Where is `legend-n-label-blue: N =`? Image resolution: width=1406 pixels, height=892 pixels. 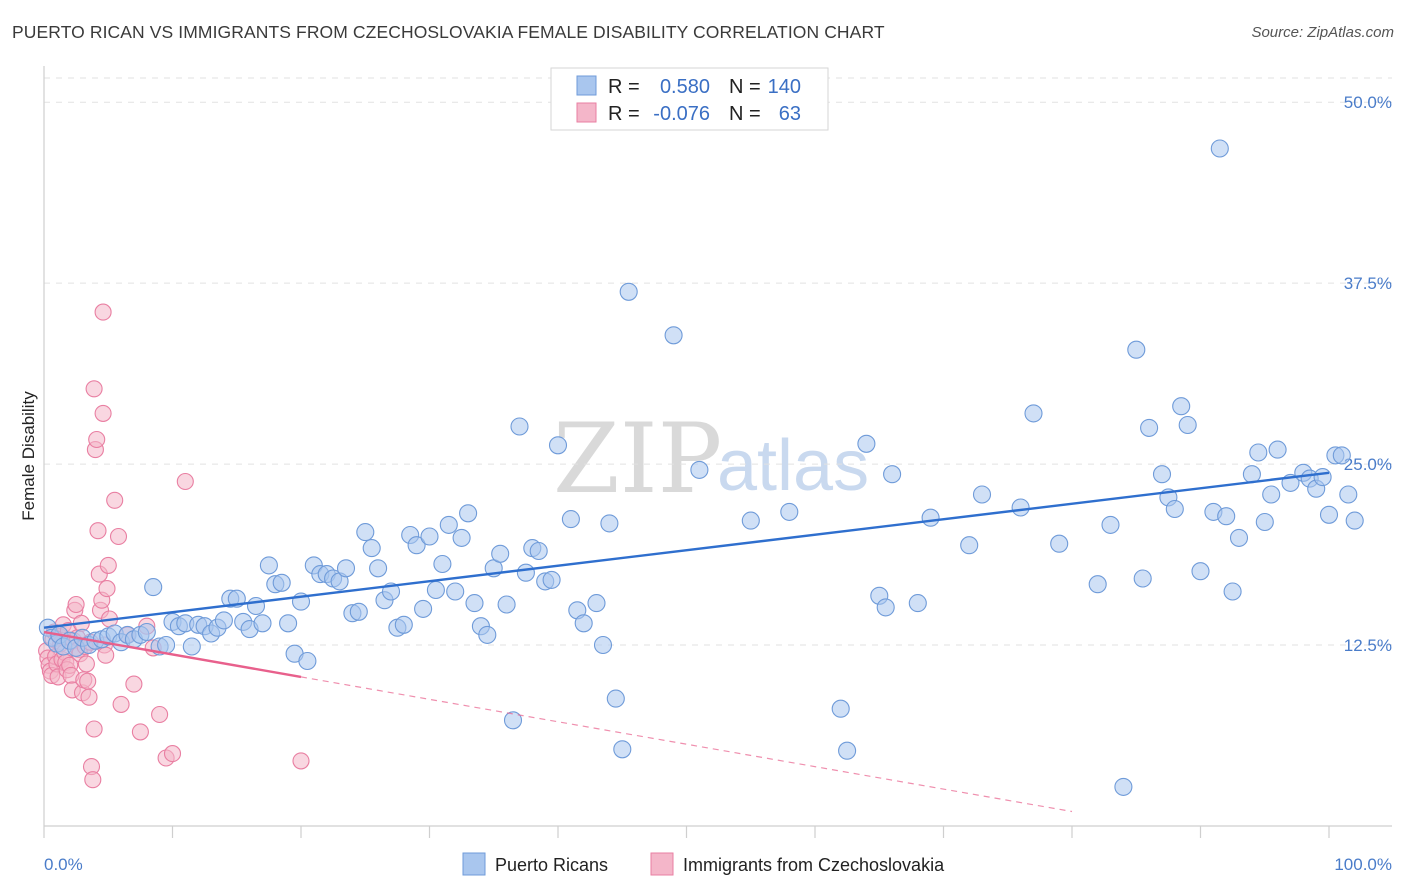 legend-n-label-blue: N = is located at coordinates (745, 87).